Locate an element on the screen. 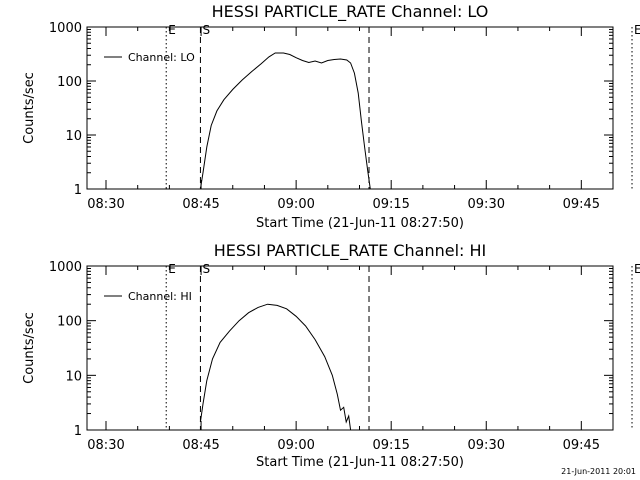  timestamp: 21-Jun-2011 20:01 is located at coordinates (598, 471).